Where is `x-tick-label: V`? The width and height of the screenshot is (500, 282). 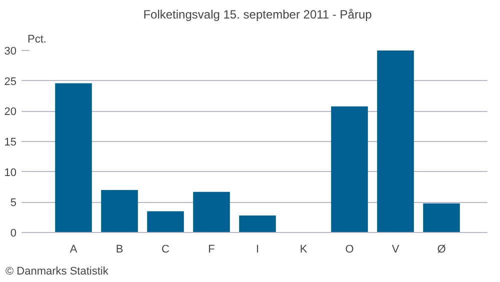 x-tick-label: V is located at coordinates (396, 250).